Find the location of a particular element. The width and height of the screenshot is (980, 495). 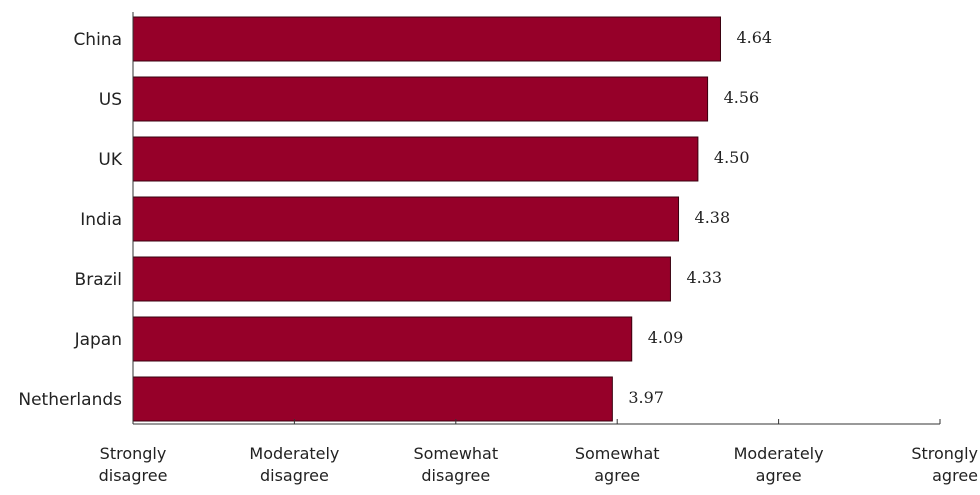

x-tick-label: Somewhat agree is located at coordinates (617, 464).